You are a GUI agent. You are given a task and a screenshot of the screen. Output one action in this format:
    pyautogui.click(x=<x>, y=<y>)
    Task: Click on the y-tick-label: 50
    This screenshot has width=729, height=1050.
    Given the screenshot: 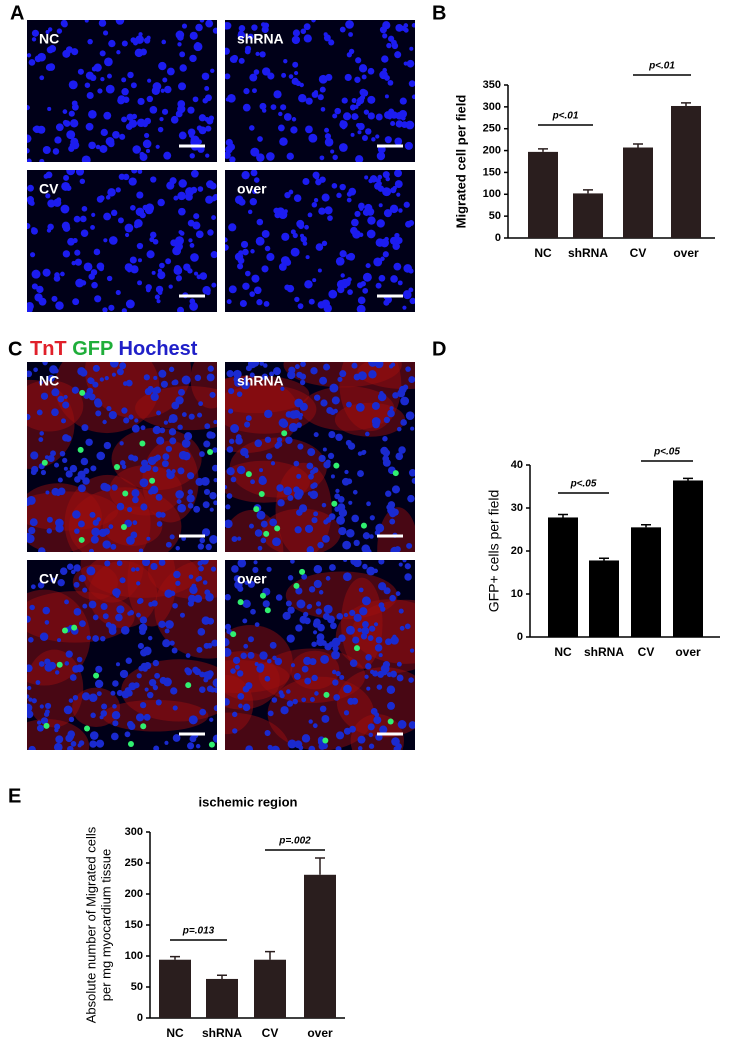 What is the action you would take?
    pyautogui.click(x=137, y=987)
    